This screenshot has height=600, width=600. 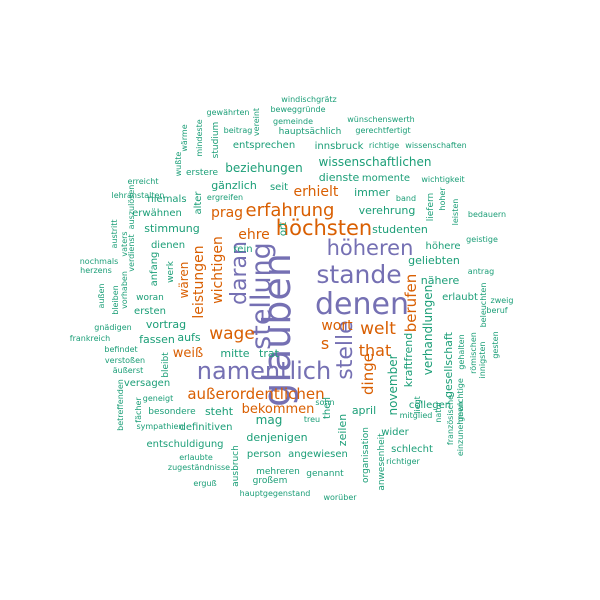 I want to click on word: höhere, so click(x=443, y=246).